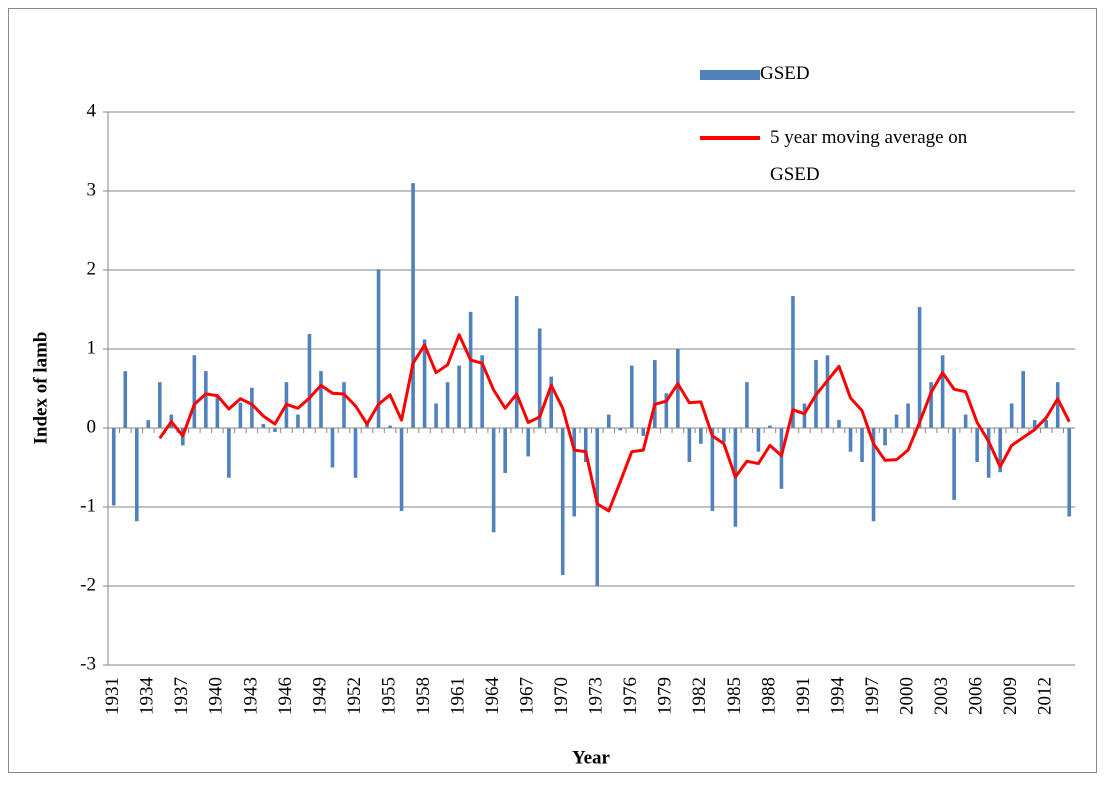 This screenshot has height=786, width=1105. I want to click on y-tick-label: -1, so click(88, 505).